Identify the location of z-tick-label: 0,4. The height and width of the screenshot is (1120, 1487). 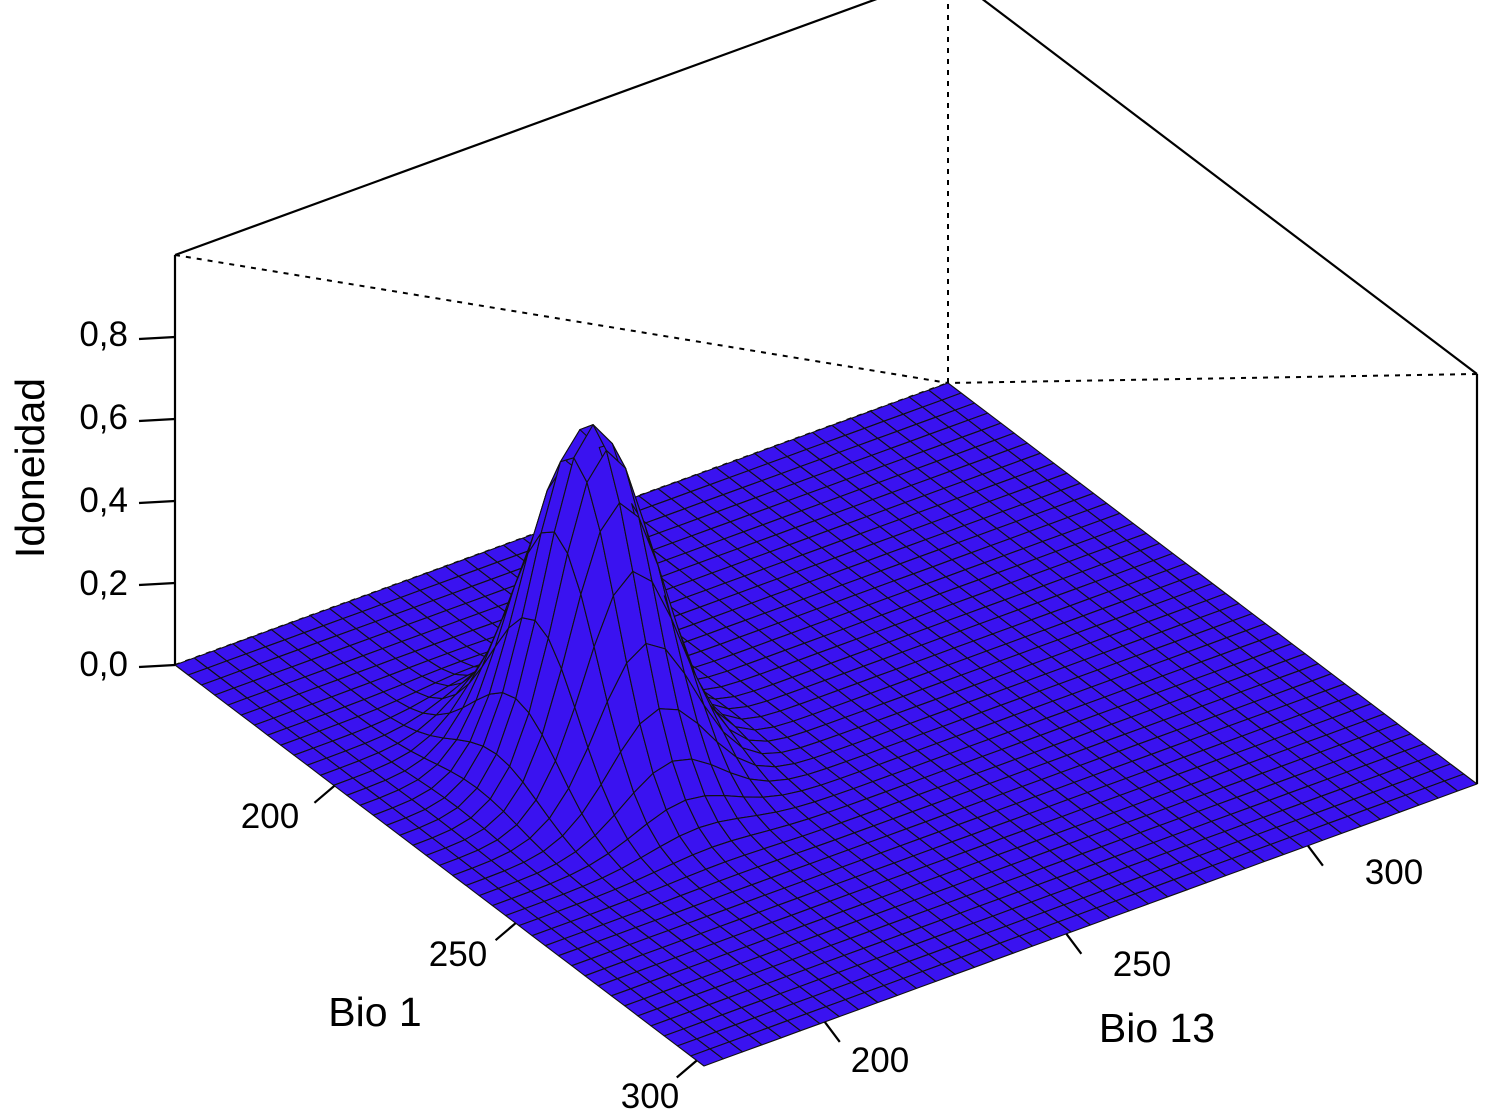
(103, 500).